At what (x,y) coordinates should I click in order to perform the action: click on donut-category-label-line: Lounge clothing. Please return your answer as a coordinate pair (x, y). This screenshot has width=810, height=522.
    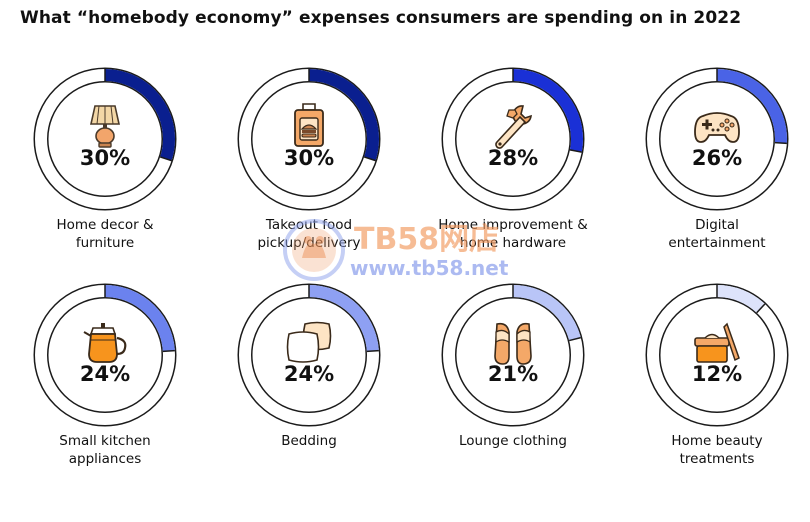
    Looking at the image, I should click on (513, 441).